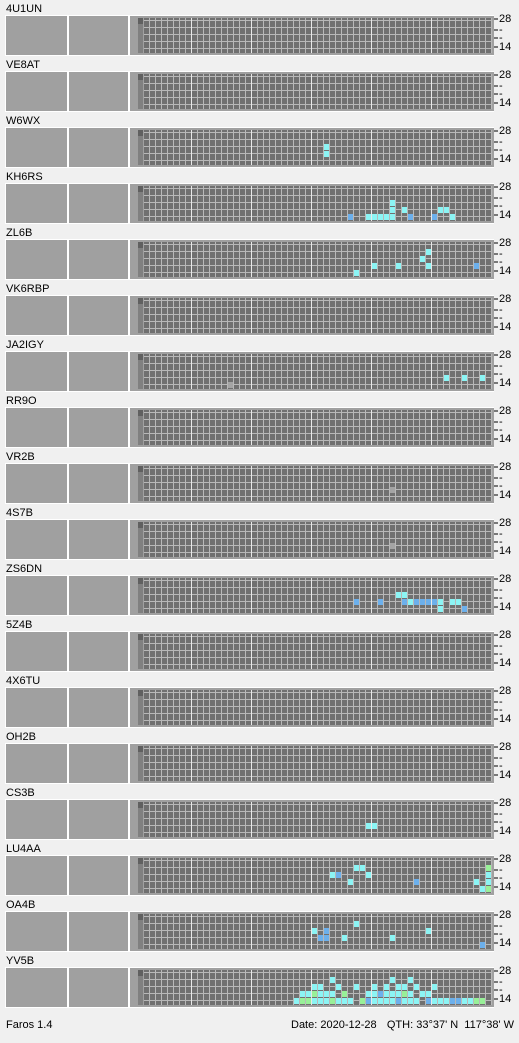 The image size is (519, 1043). I want to click on date: Date: 2020-12-28, so click(334, 1025).